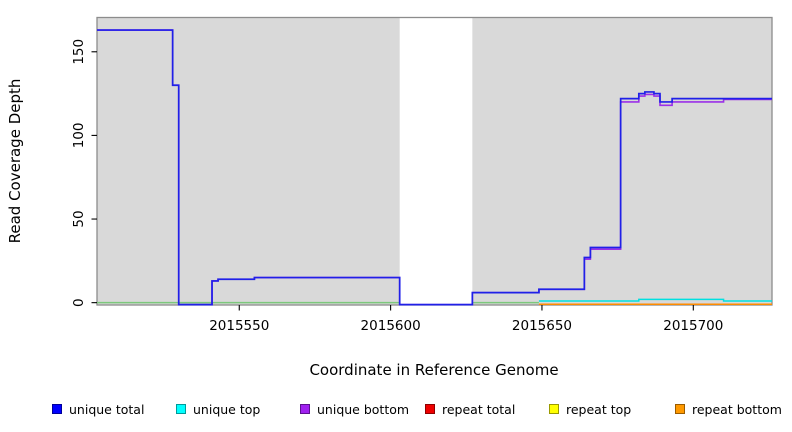 The height and width of the screenshot is (432, 792). I want to click on unique-top-swatch-icon, so click(181, 409).